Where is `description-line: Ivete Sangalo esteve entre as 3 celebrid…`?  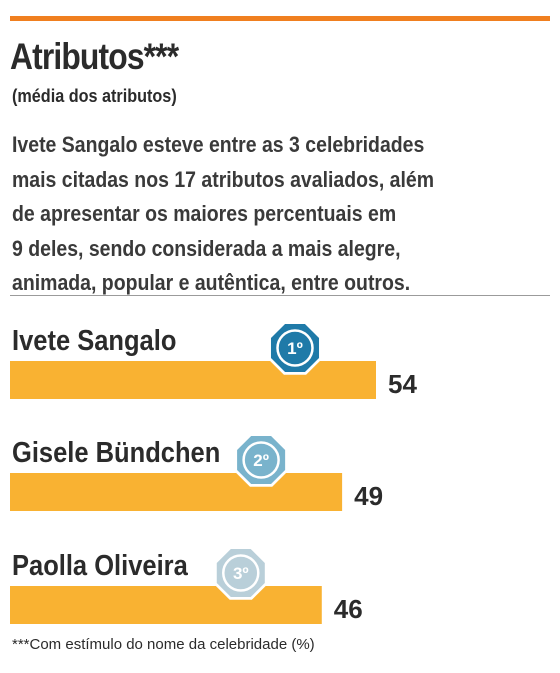
description-line: Ivete Sangalo esteve entre as 3 celebrid… is located at coordinates (218, 144).